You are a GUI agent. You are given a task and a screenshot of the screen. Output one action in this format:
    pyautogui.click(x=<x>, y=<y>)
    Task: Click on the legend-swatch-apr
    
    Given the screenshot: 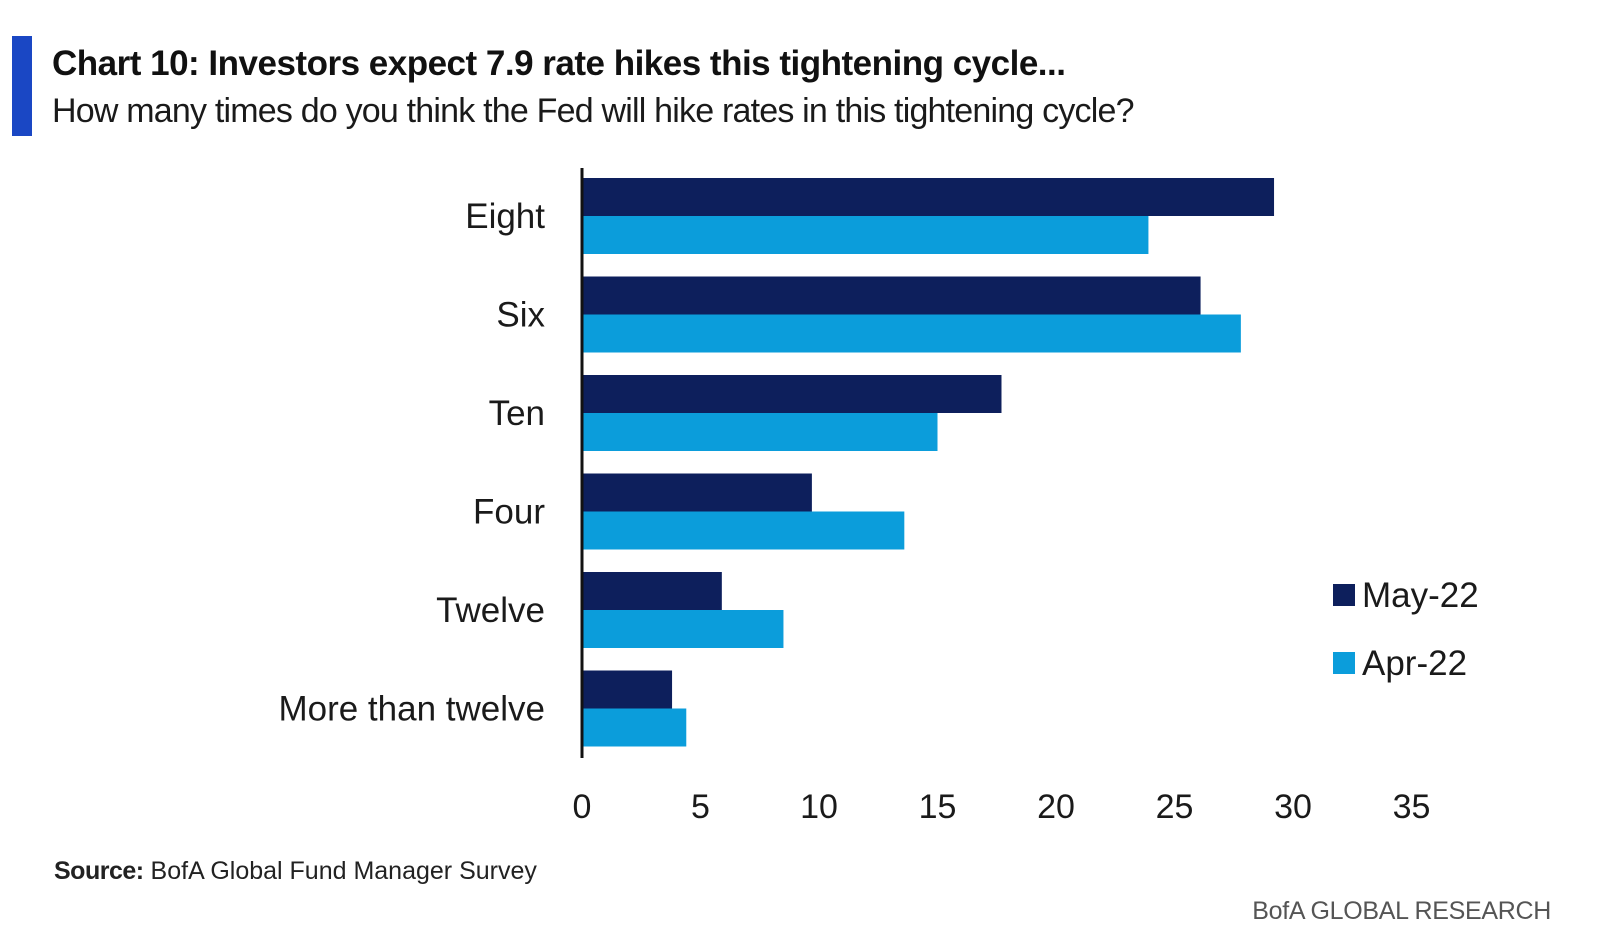 What is the action you would take?
    pyautogui.click(x=1344, y=663)
    